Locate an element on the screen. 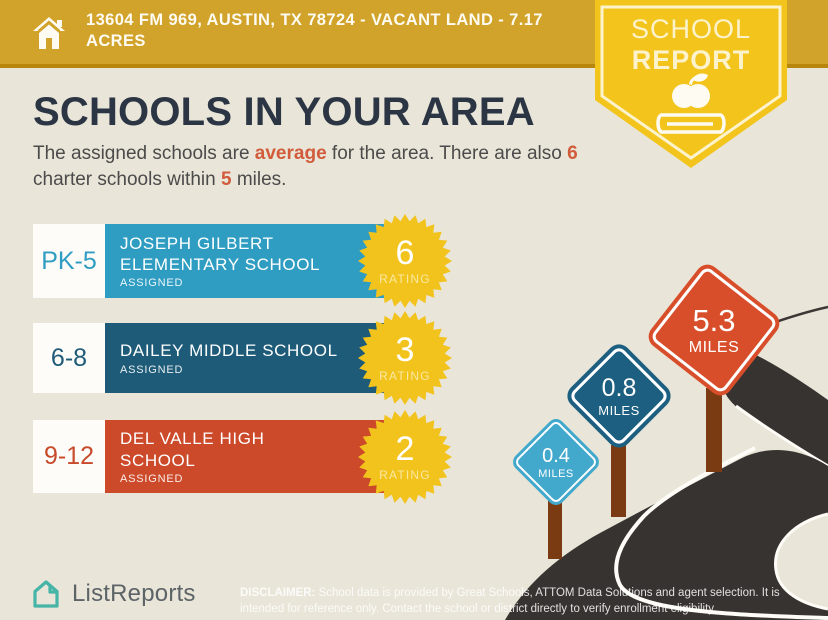 This screenshot has height=620, width=828. distance-value: 0.4 is located at coordinates (556, 455).